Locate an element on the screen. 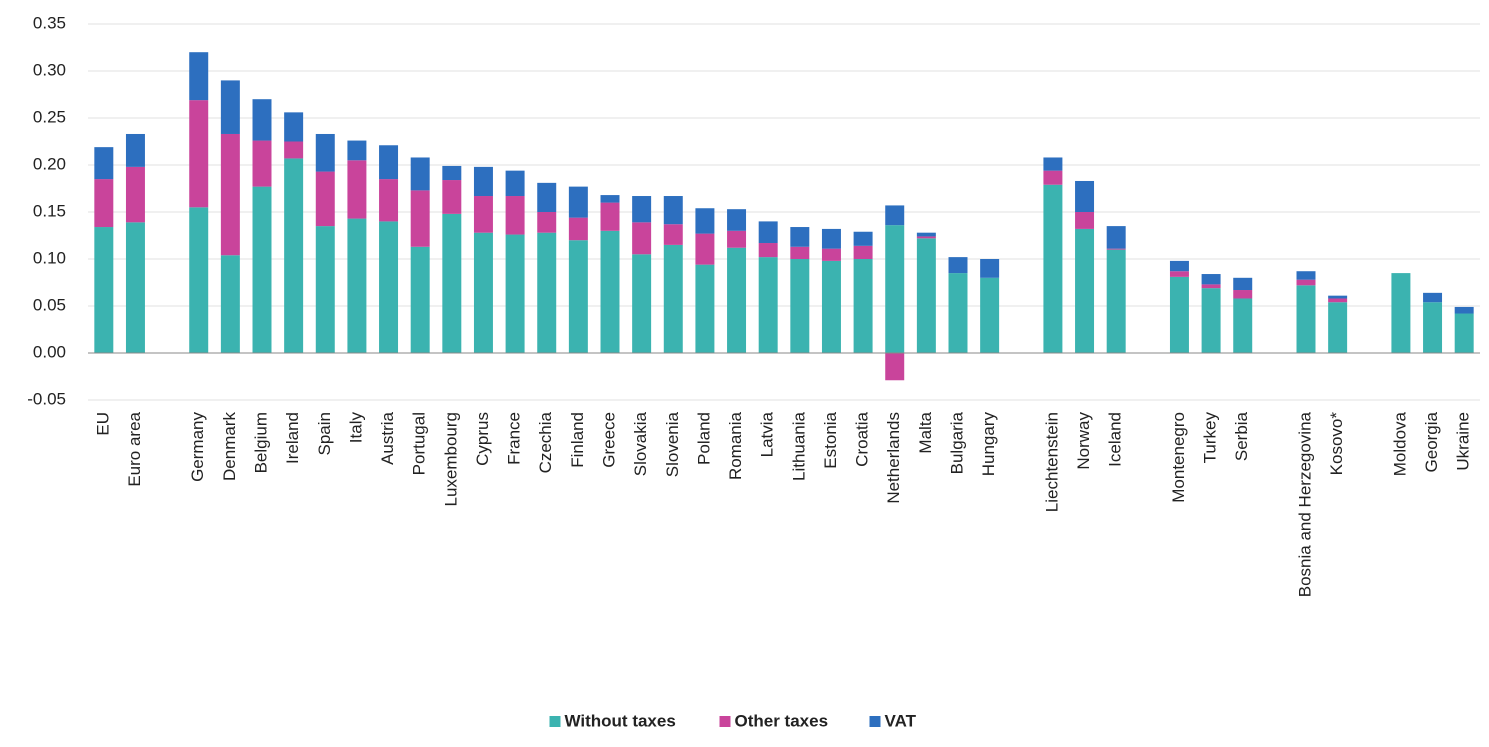 The height and width of the screenshot is (747, 1489). x-tick-label: Finland is located at coordinates (577, 440).